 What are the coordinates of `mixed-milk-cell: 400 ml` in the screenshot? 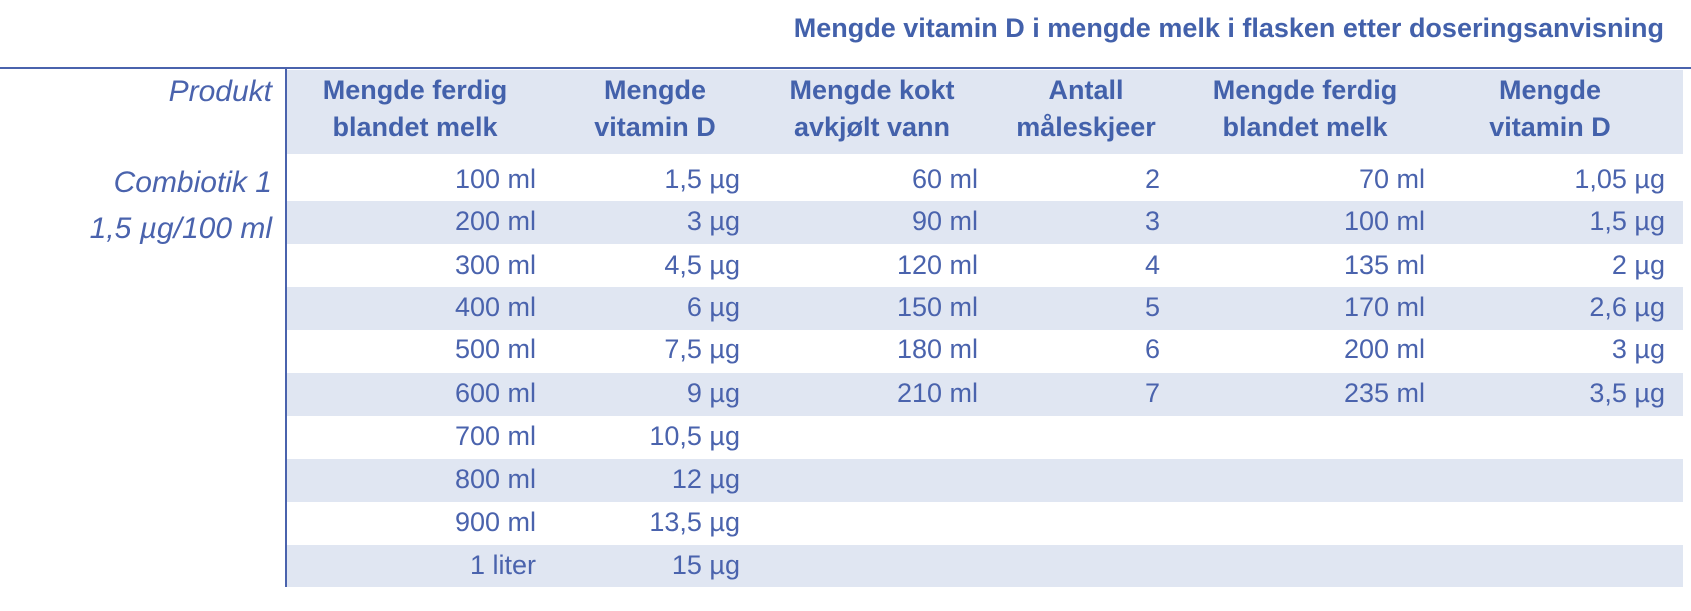 It's located at (495, 307).